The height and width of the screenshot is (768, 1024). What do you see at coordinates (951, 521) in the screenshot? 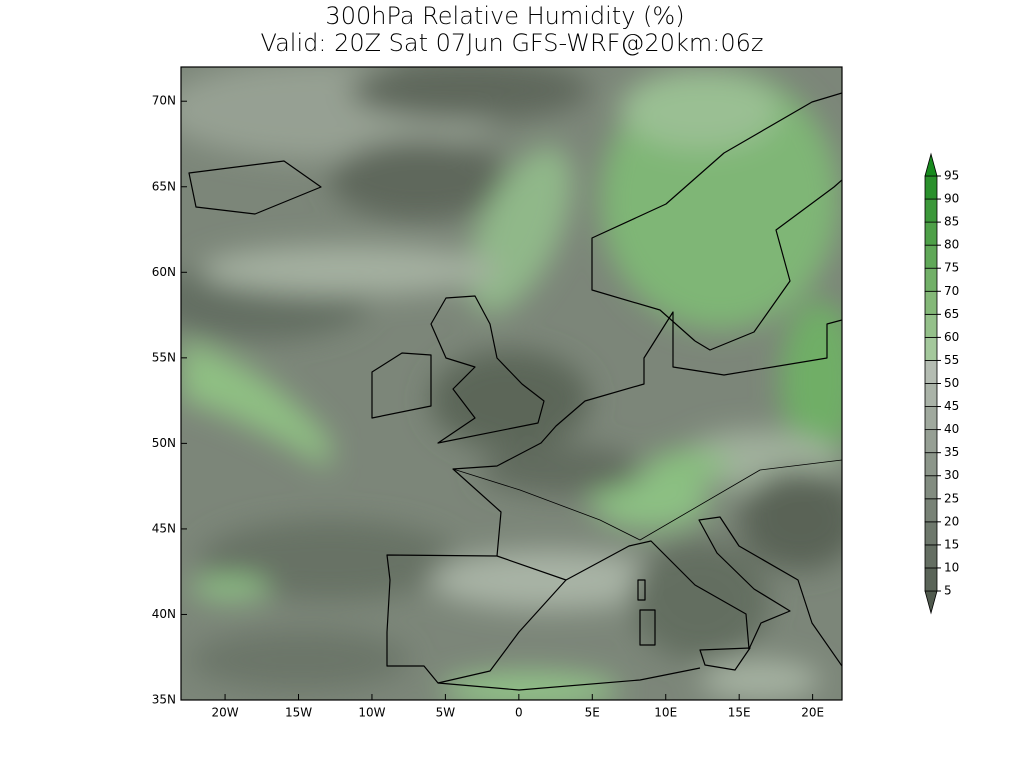
I see `colorbar-label: 20` at bounding box center [951, 521].